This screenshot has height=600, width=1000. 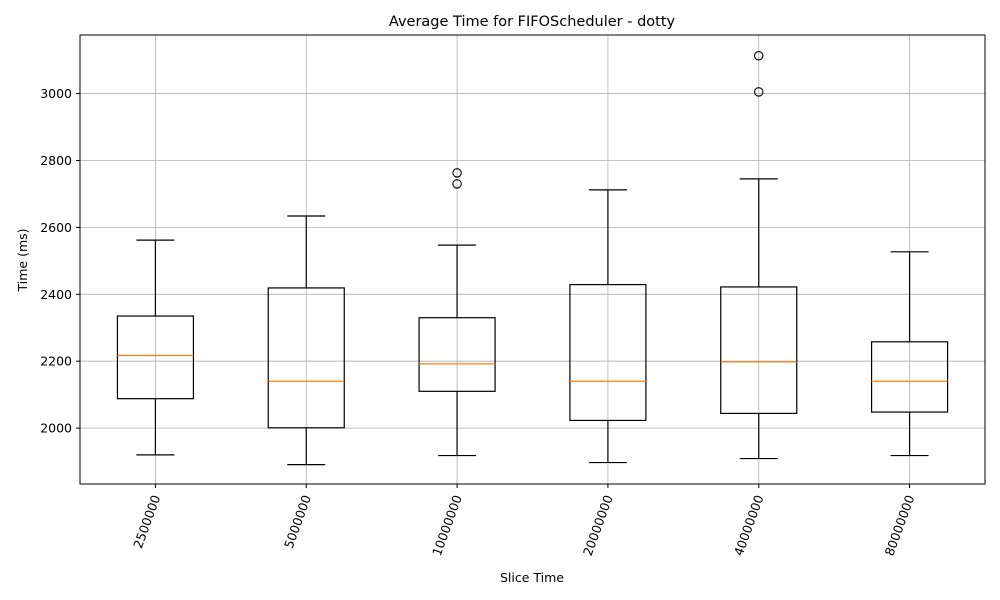 I want to click on x-tick-label: 40000000, so click(x=749, y=525).